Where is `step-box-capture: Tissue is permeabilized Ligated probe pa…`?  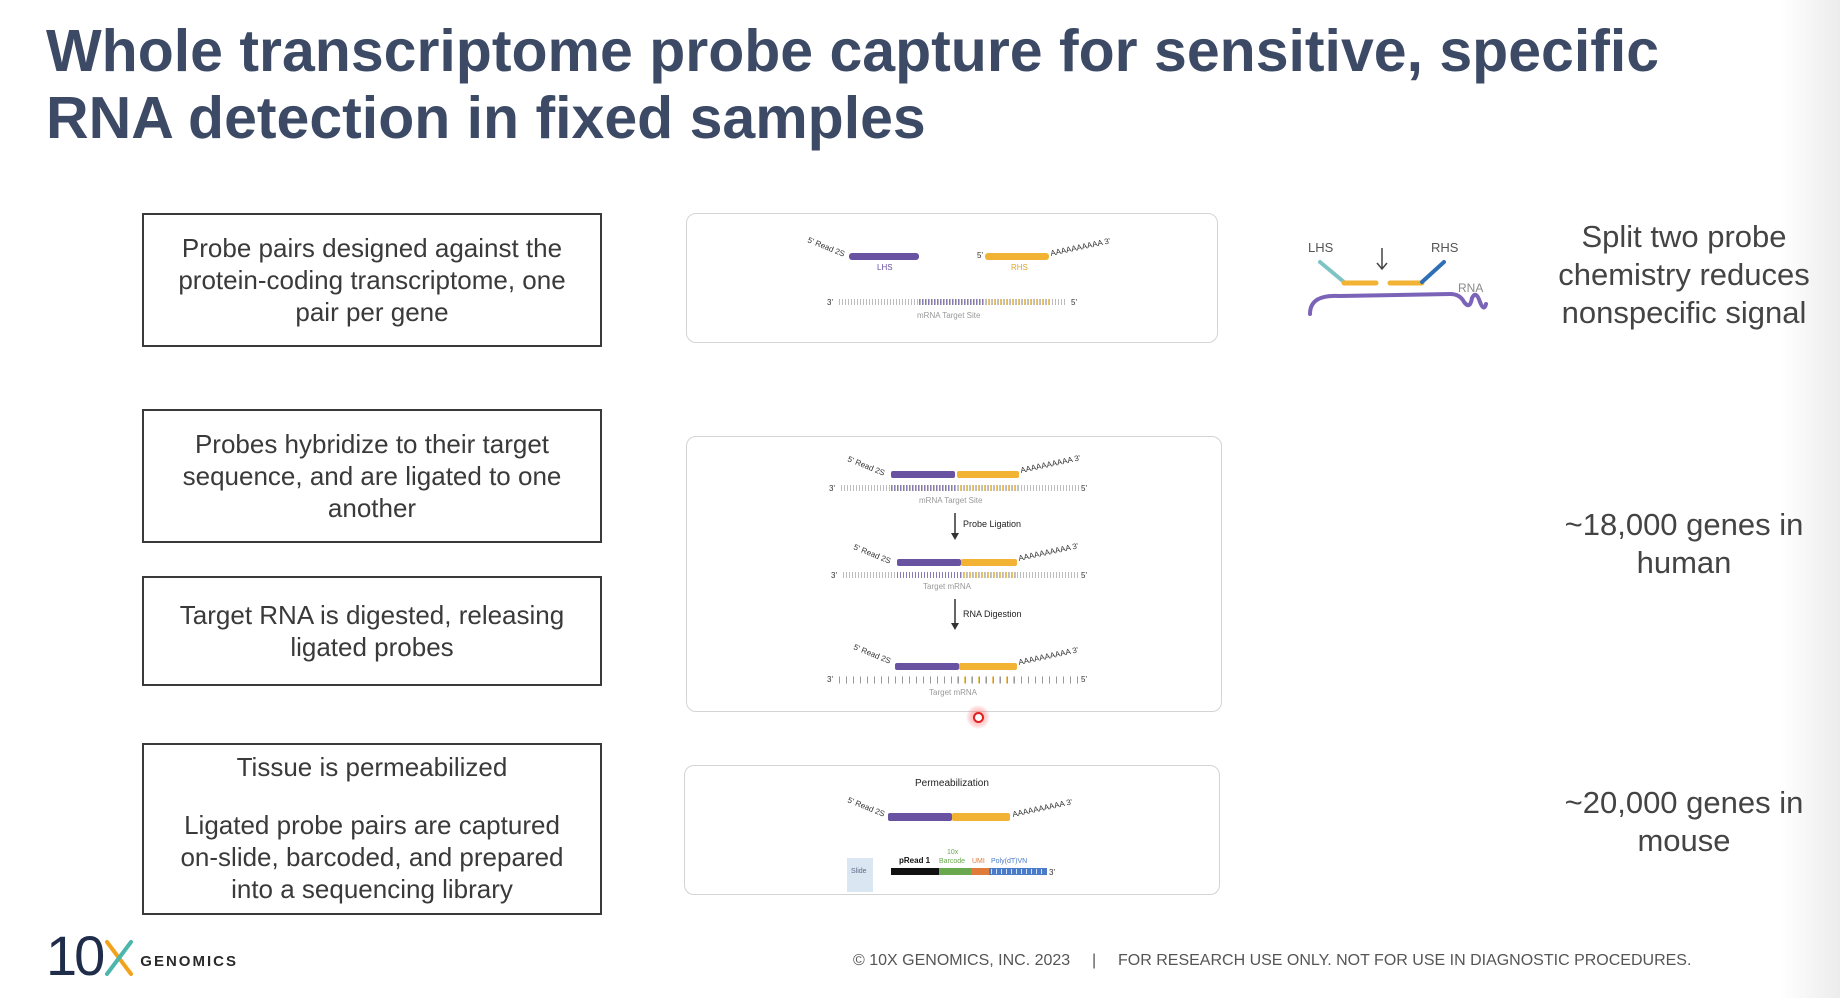 step-box-capture: Tissue is permeabilized Ligated probe pa… is located at coordinates (372, 829).